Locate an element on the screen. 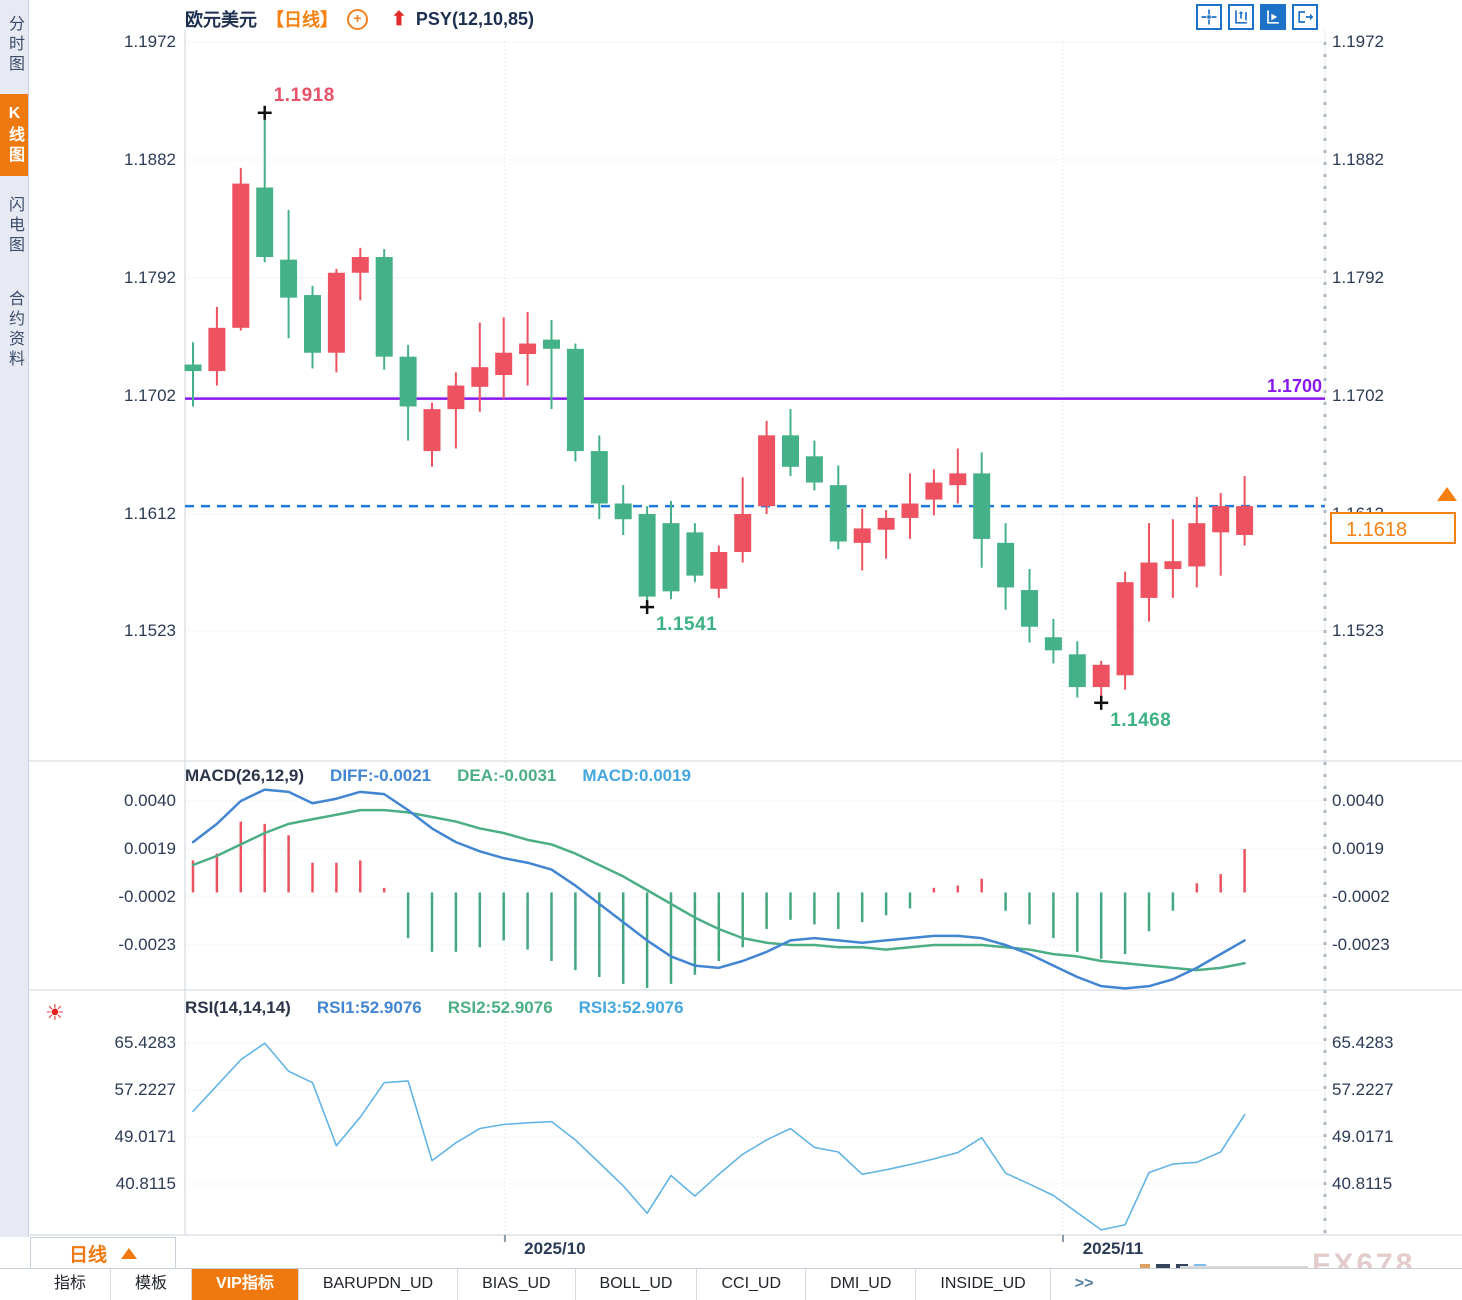 Image resolution: width=1462 pixels, height=1300 pixels. collapse-right-icon is located at coordinates (1305, 17).